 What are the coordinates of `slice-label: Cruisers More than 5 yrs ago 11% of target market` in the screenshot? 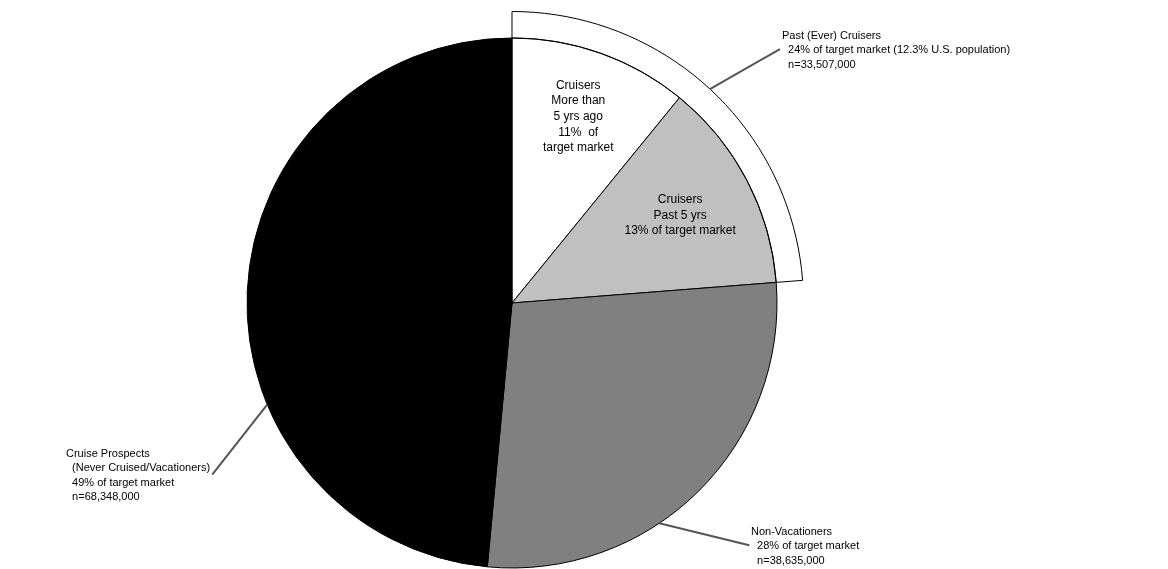 It's located at (578, 116).